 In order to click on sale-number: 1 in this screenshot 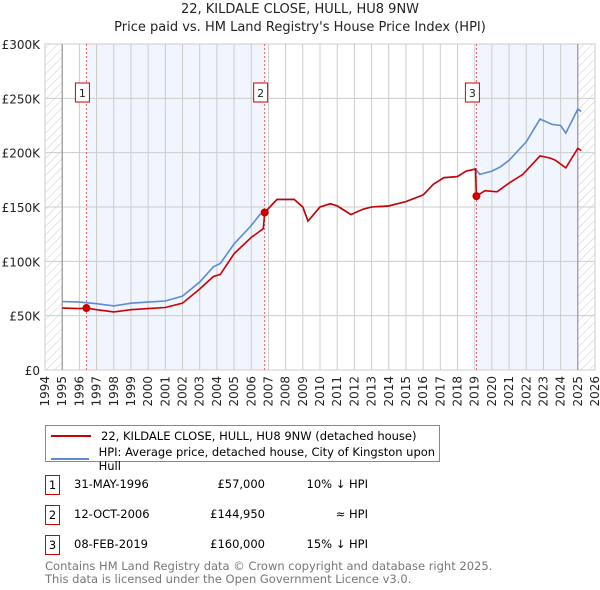, I will do `click(52, 485)`.